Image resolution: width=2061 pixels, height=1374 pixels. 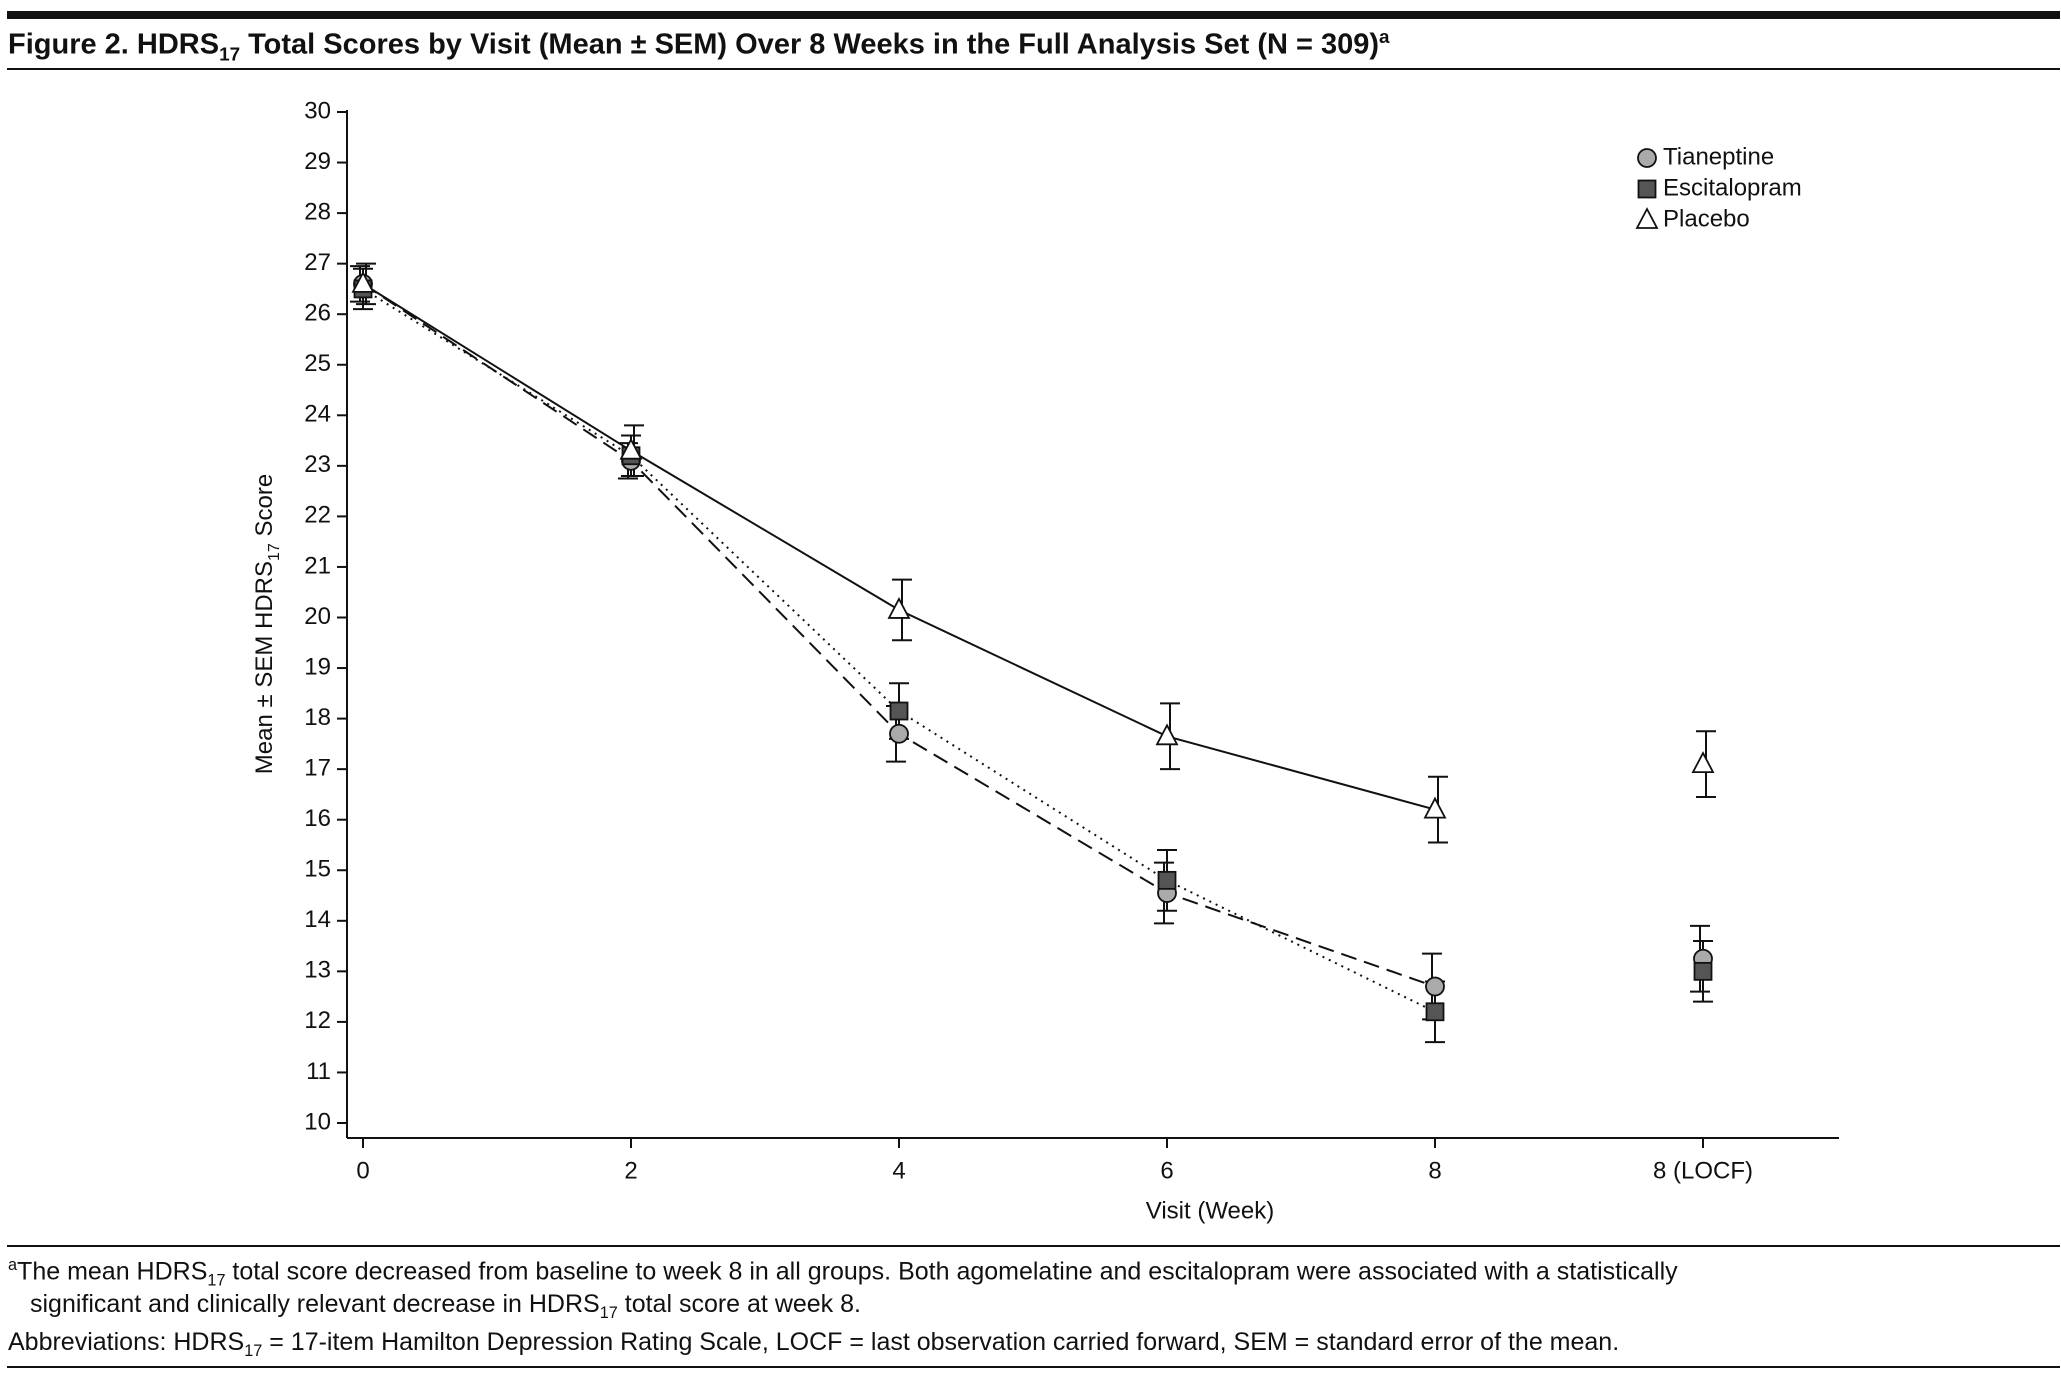 I want to click on footnote-text: total score at week 8., so click(x=739, y=1304).